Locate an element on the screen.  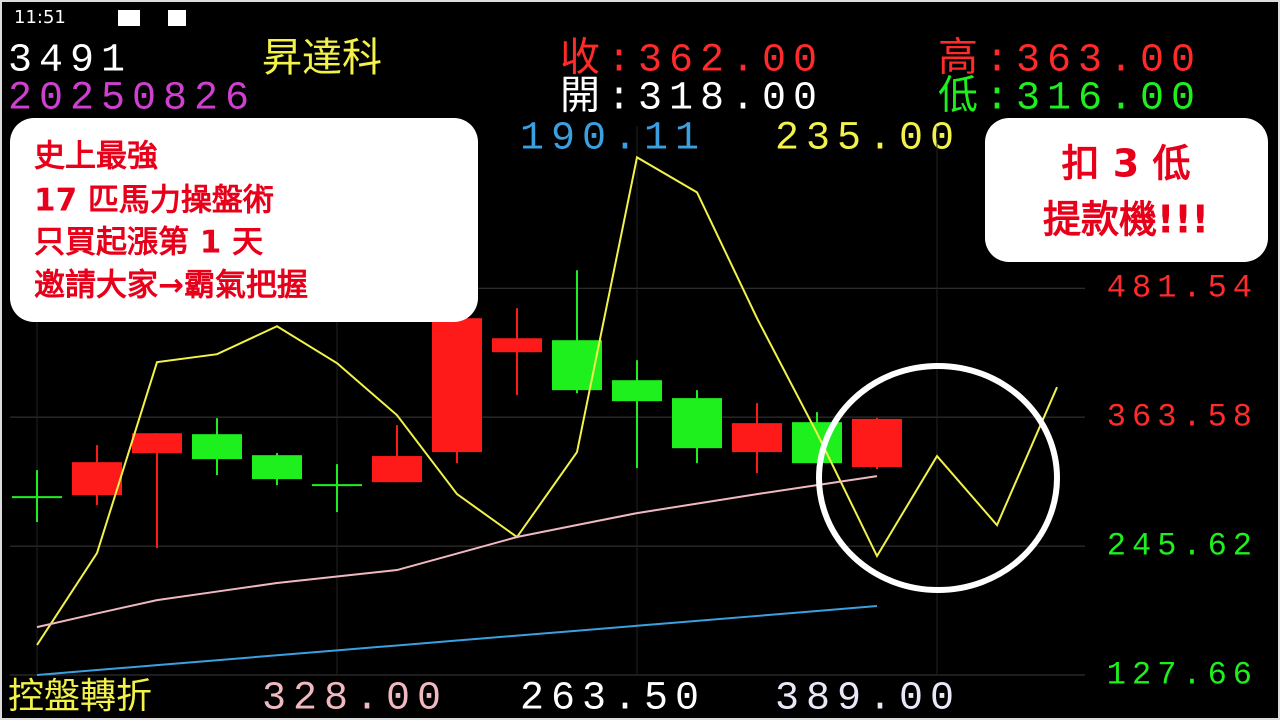
date: 20250826 is located at coordinates (132, 99).